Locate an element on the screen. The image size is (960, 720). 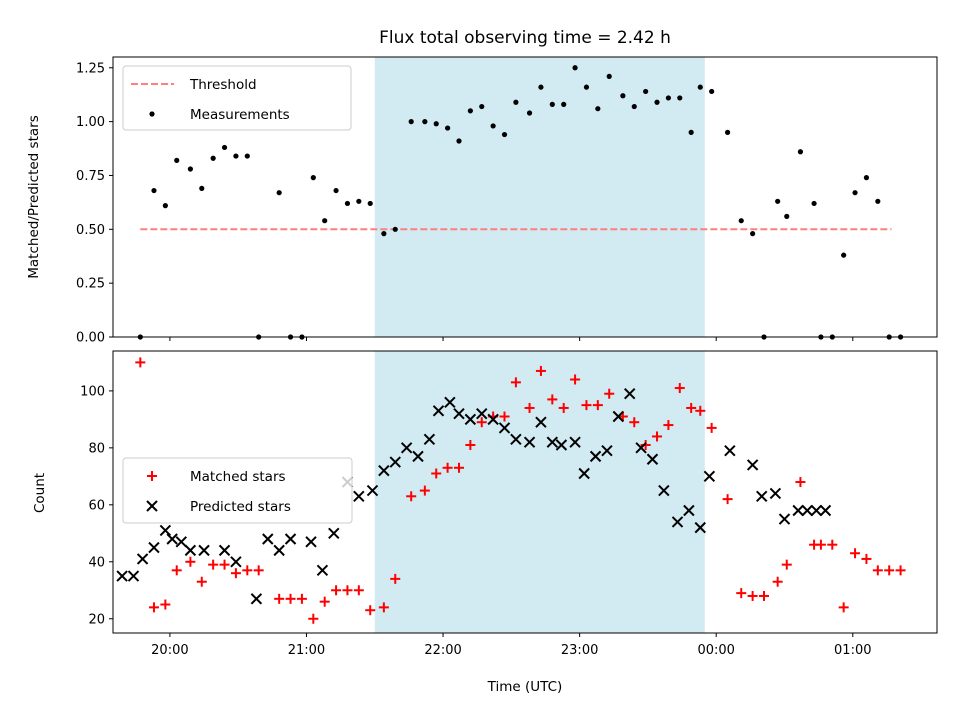
top-y-tick-label: 1.00 is located at coordinates (90, 122).